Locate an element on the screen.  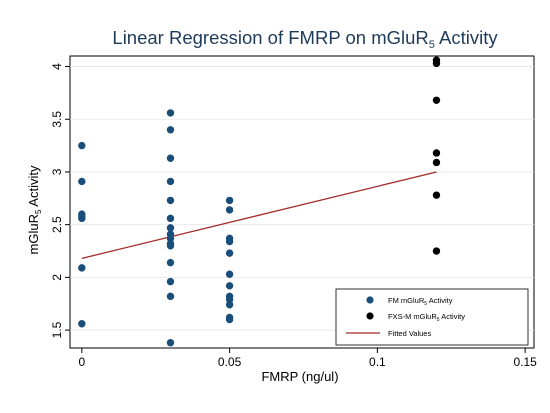
y-tick-label: 3 is located at coordinates (57, 171).